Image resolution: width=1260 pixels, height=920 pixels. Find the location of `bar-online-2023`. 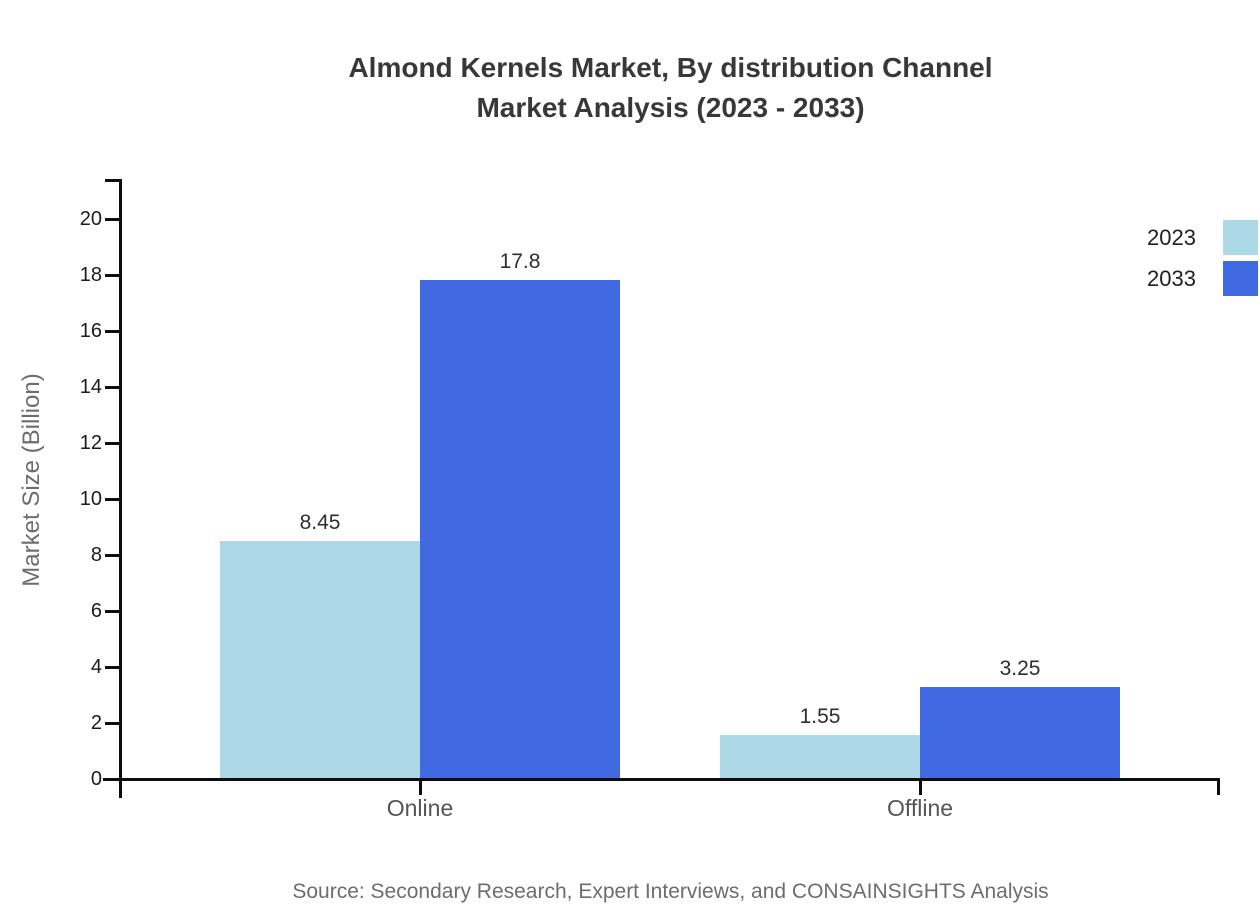

bar-online-2023 is located at coordinates (320, 659).